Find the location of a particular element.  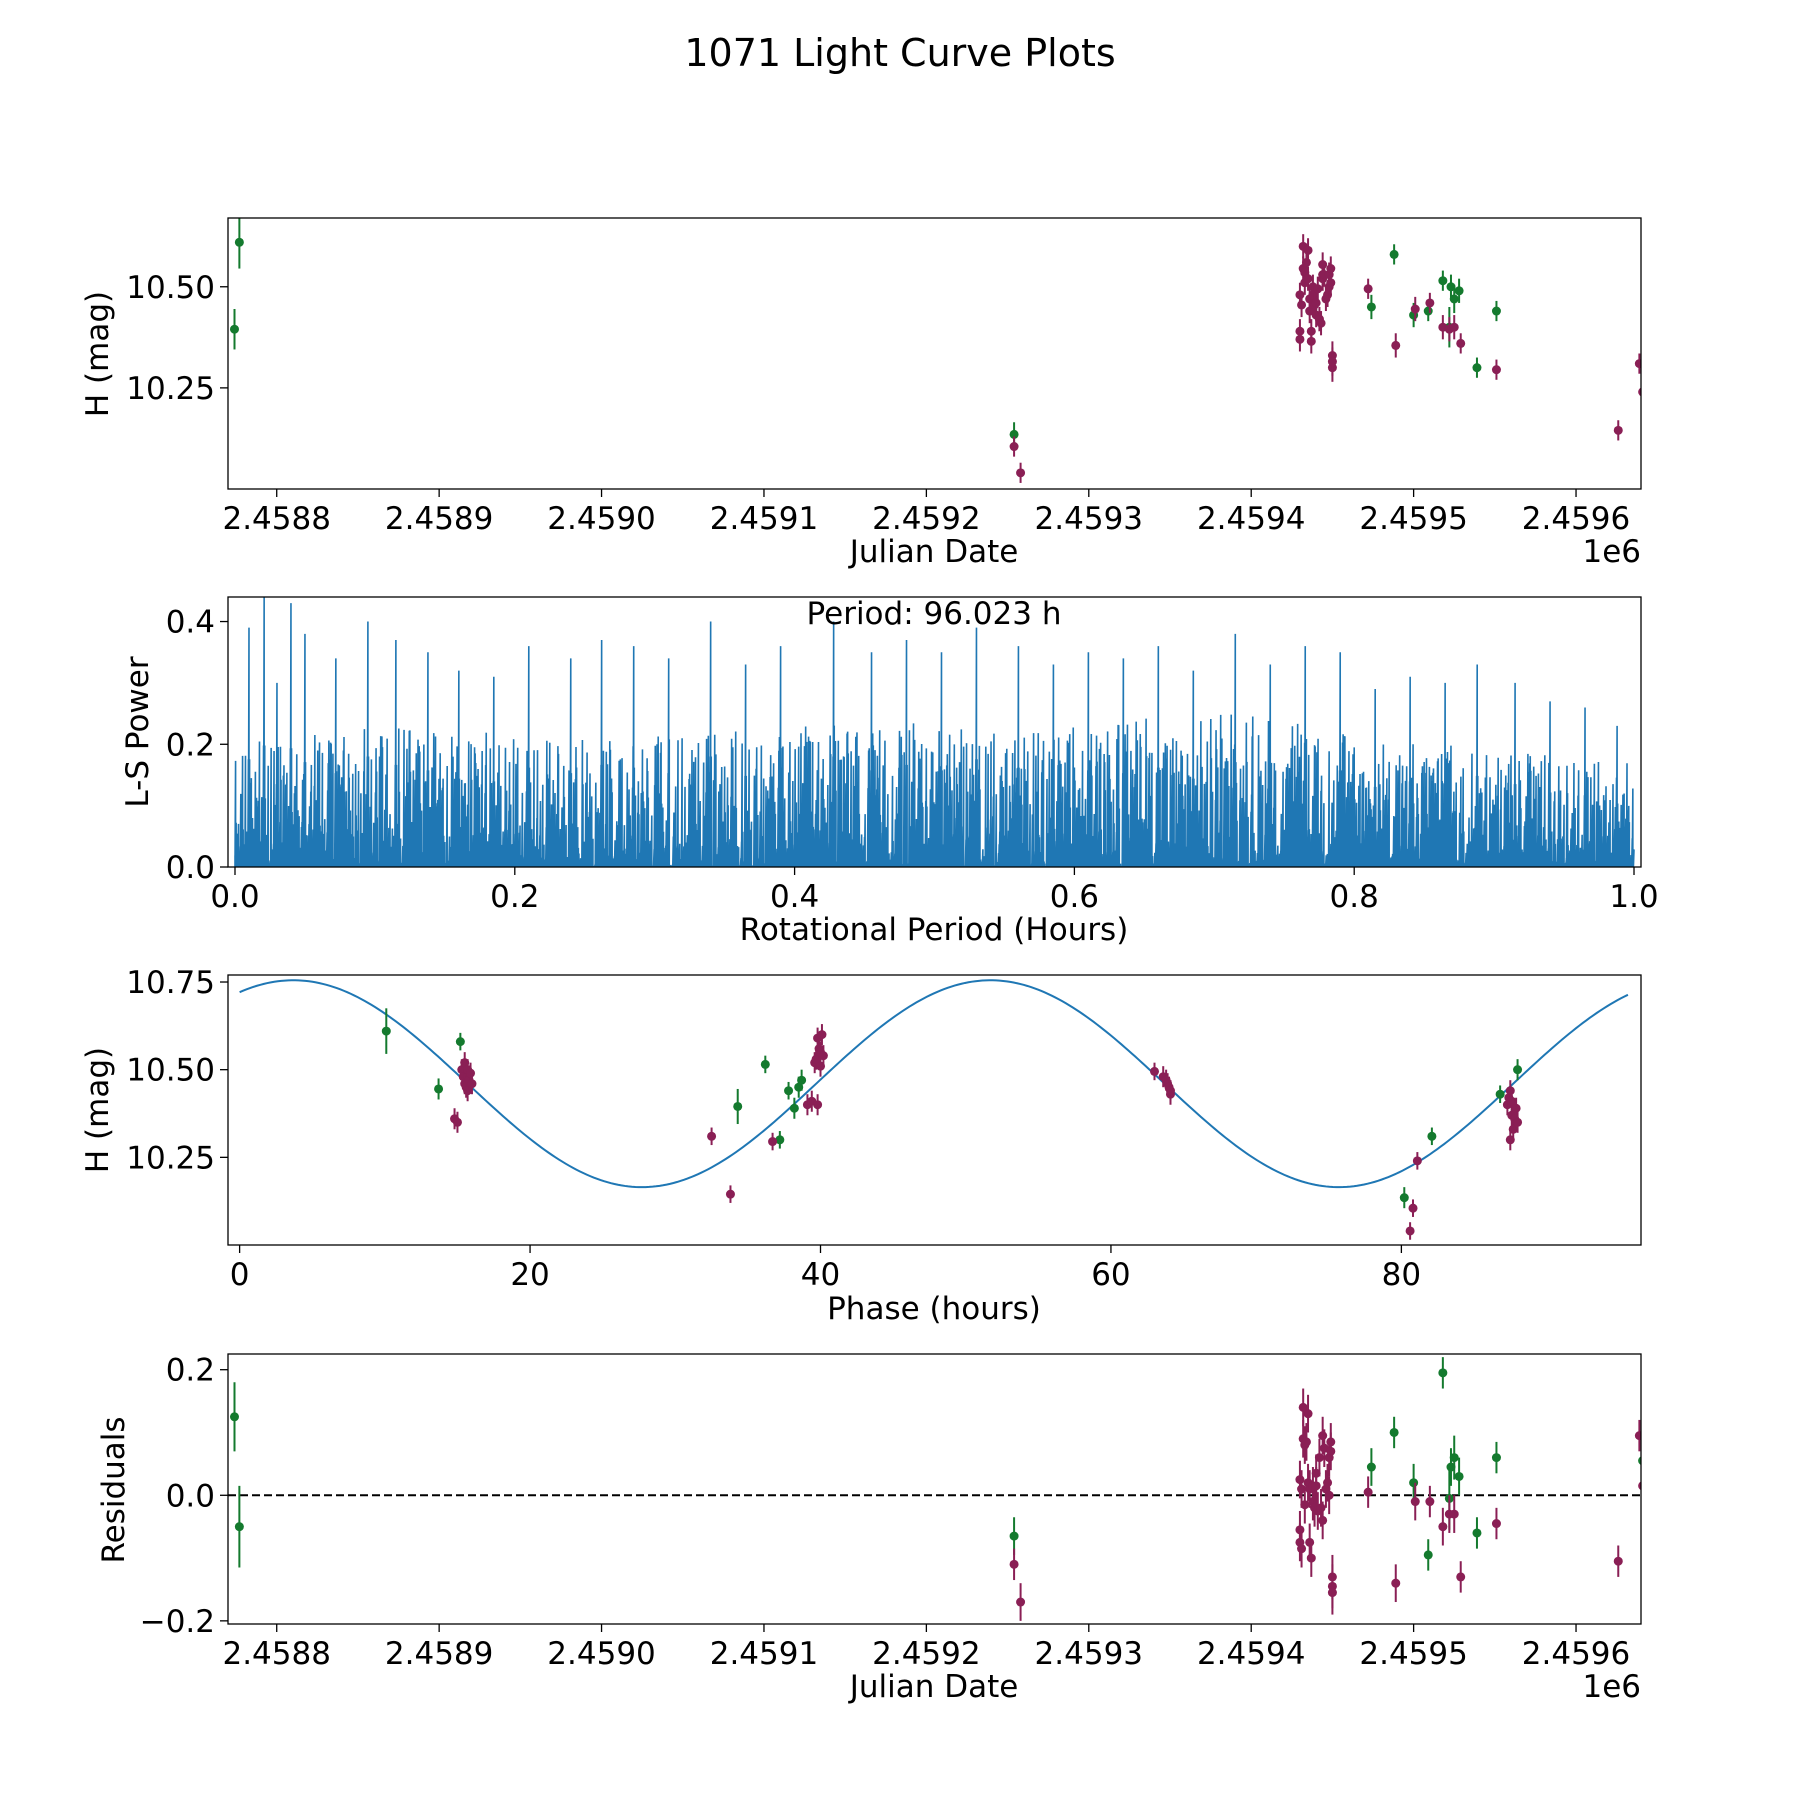

panel-residuals-ylabel: Residuals is located at coordinates (114, 1489).